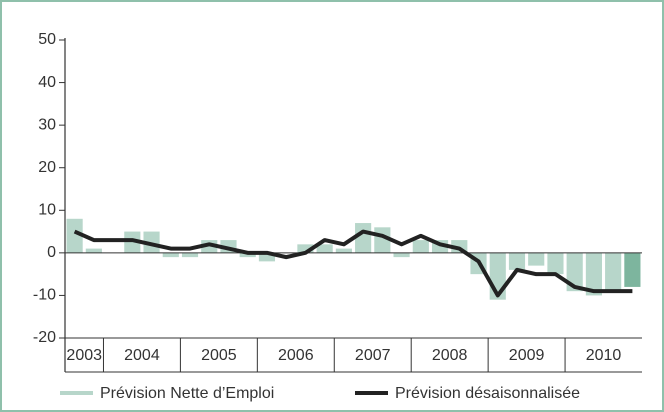 This screenshot has width=664, height=412. What do you see at coordinates (47, 167) in the screenshot?
I see `y-tick-label: 20` at bounding box center [47, 167].